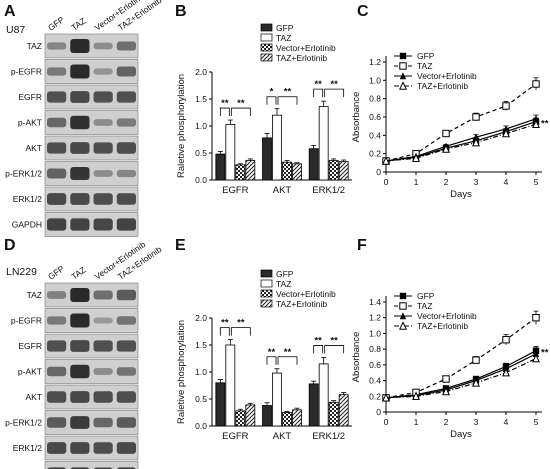  What do you see at coordinates (386, 422) in the screenshot?
I see `x-tick-label: 0` at bounding box center [386, 422].